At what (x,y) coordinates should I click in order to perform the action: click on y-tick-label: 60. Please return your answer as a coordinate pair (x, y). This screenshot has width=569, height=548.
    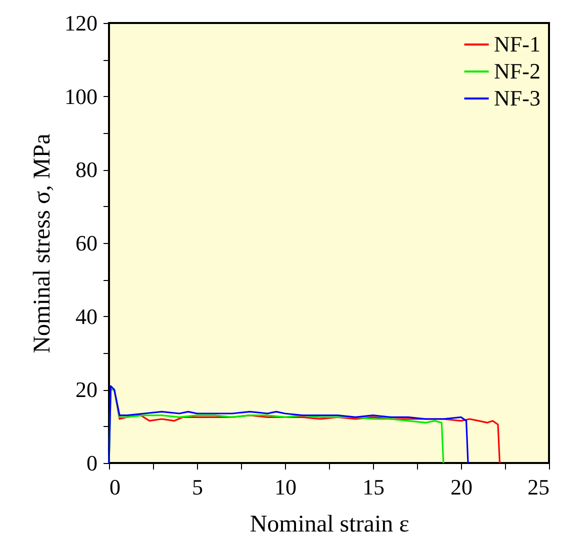
    Looking at the image, I should click on (87, 243).